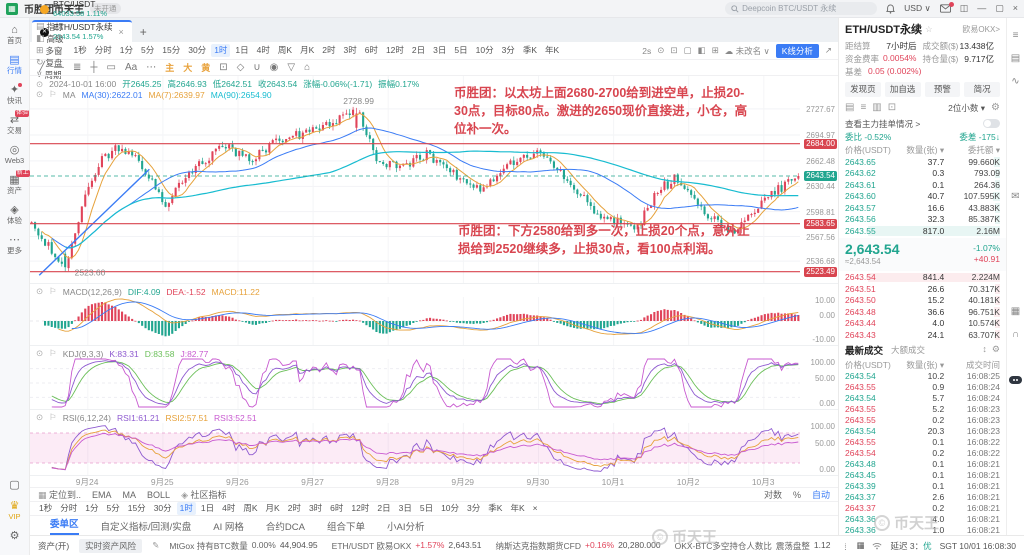  I want to click on bottom-tab-自定义指标/回测/实盘: 自定义指标/回测/实盘, so click(146, 527).